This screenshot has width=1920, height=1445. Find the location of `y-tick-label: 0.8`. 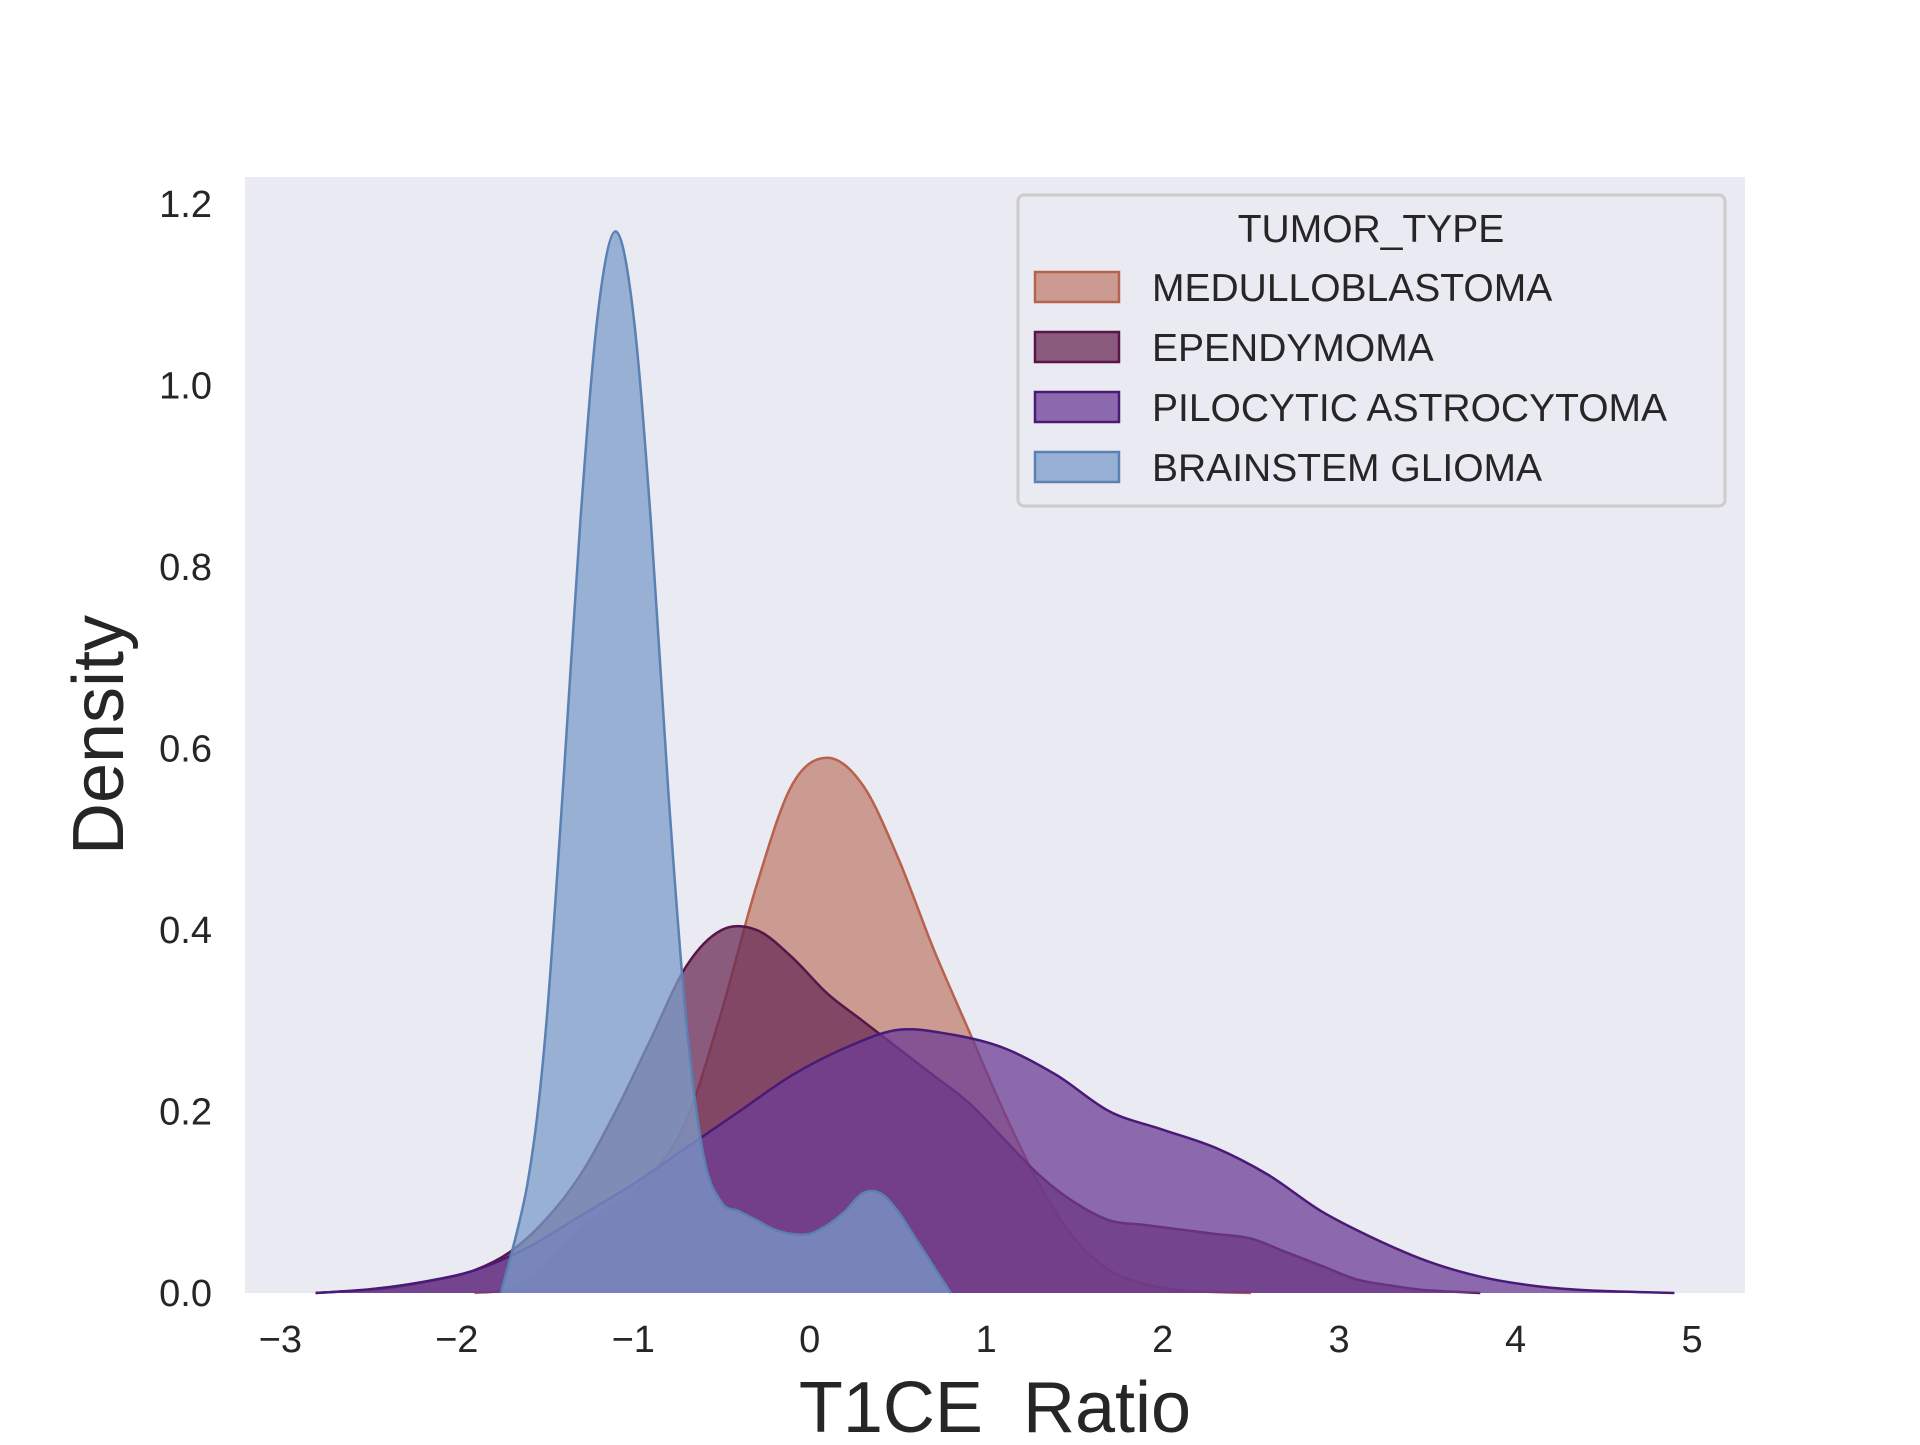

y-tick-label: 0.8 is located at coordinates (185, 568).